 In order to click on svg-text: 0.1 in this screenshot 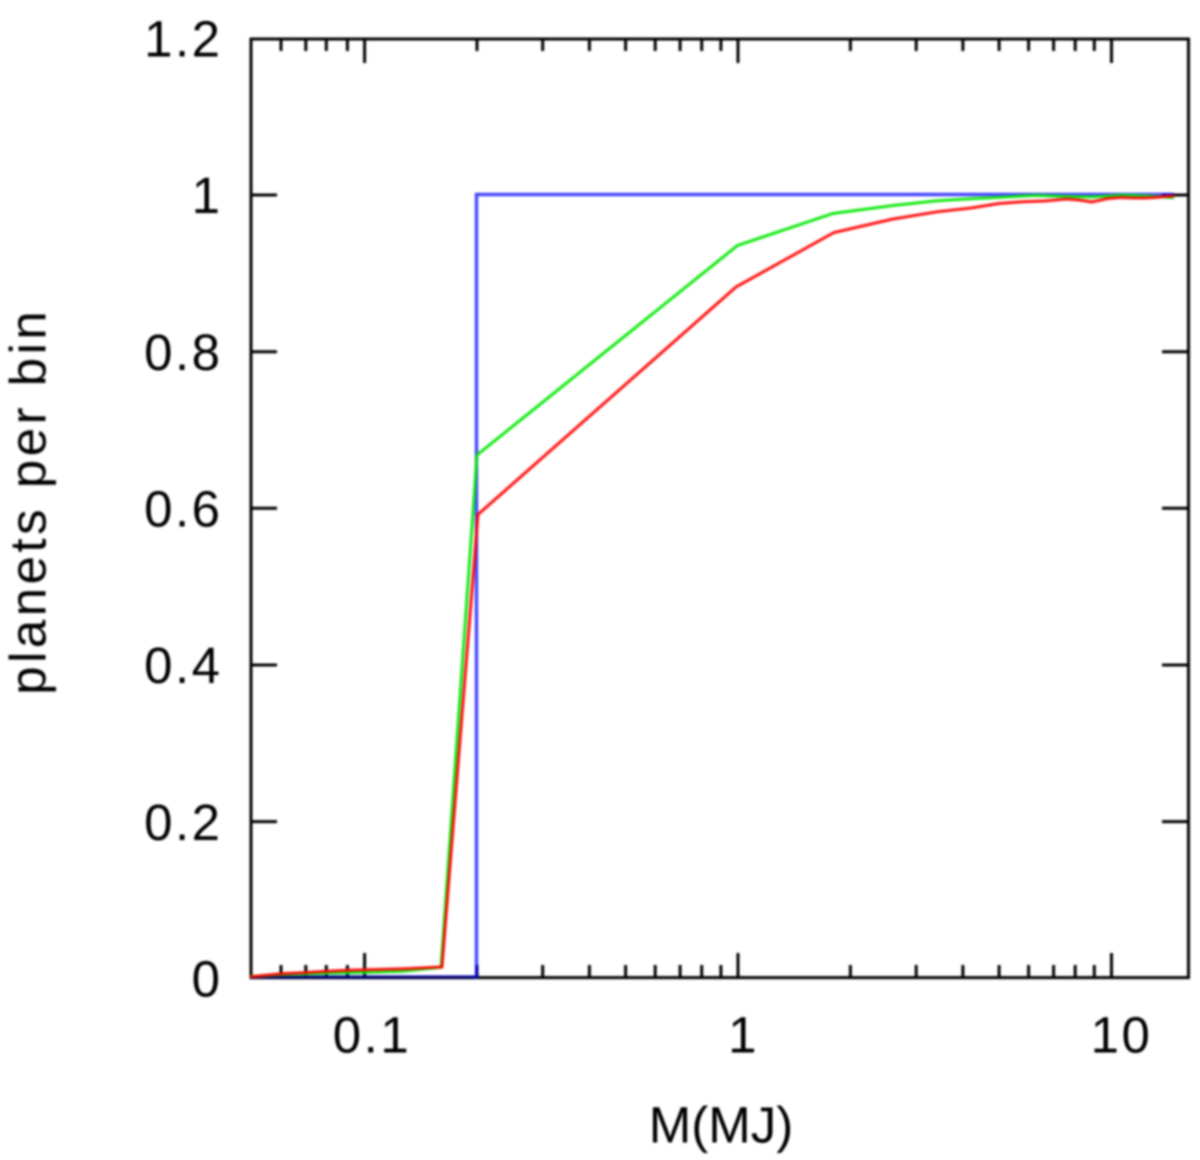, I will do `click(372, 1035)`.